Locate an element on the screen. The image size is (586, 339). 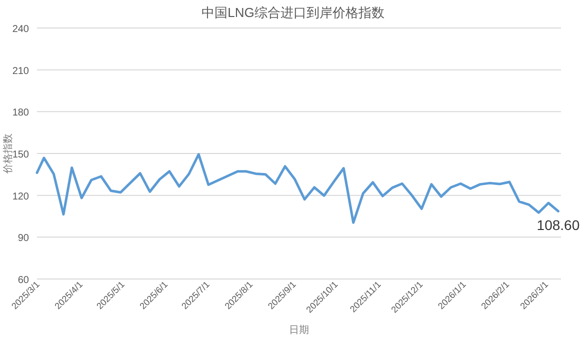
y-axis-title: 价格指数 is located at coordinates (8, 154).